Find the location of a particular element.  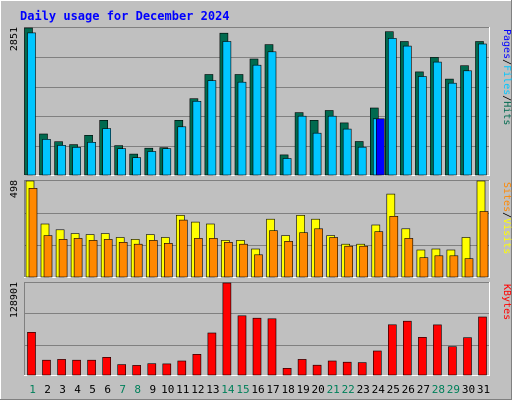

x-tick-label-day-31: 31 is located at coordinates (483, 389).